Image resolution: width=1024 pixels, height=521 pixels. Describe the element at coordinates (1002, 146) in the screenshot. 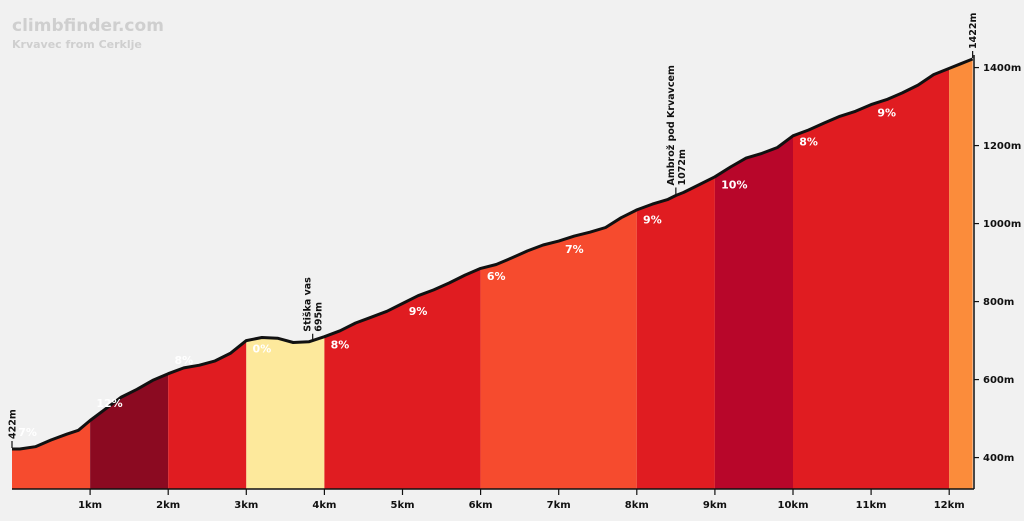

I see `y-tick-label: 1200m` at that location.